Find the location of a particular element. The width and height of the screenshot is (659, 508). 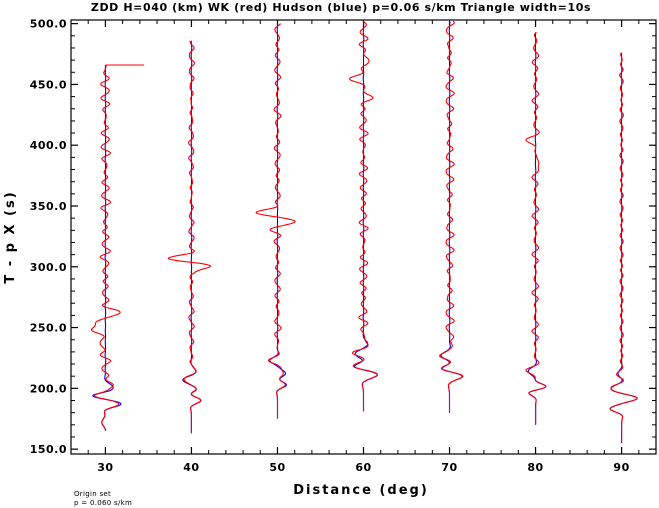

x-tick-label: 40 is located at coordinates (191, 467).